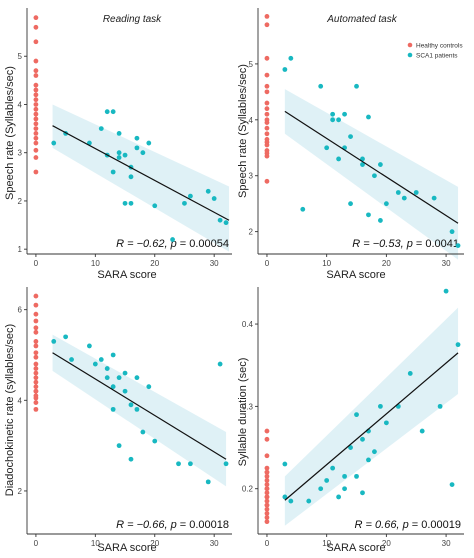  I want to click on legend-label-sca1: SCA1 patients, so click(437, 56).